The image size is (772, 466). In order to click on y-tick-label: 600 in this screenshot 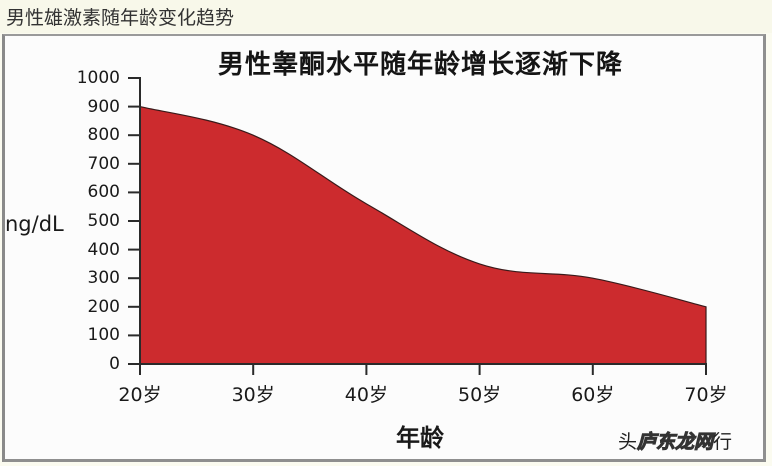, I will do `click(103, 192)`.